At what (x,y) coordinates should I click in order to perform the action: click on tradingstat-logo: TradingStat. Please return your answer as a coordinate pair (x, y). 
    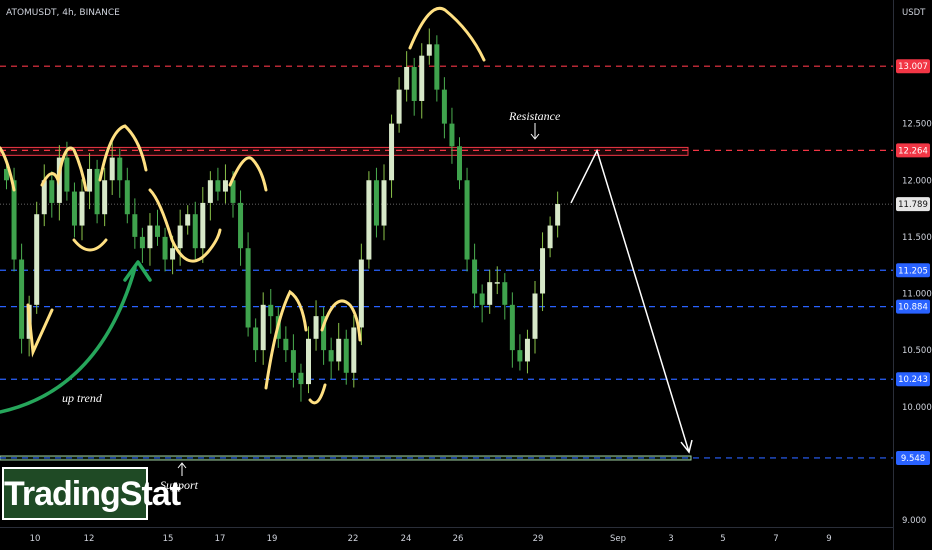
    Looking at the image, I should click on (91, 493).